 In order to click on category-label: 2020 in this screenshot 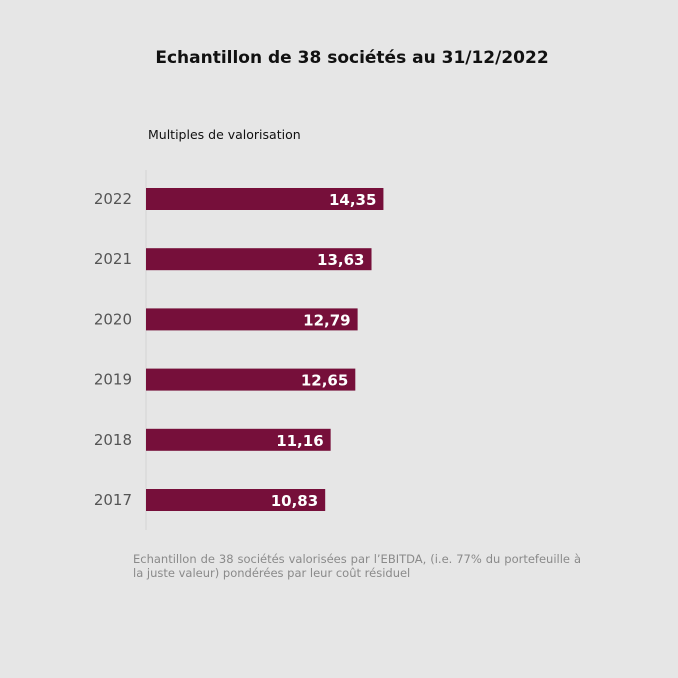, I will do `click(113, 319)`.